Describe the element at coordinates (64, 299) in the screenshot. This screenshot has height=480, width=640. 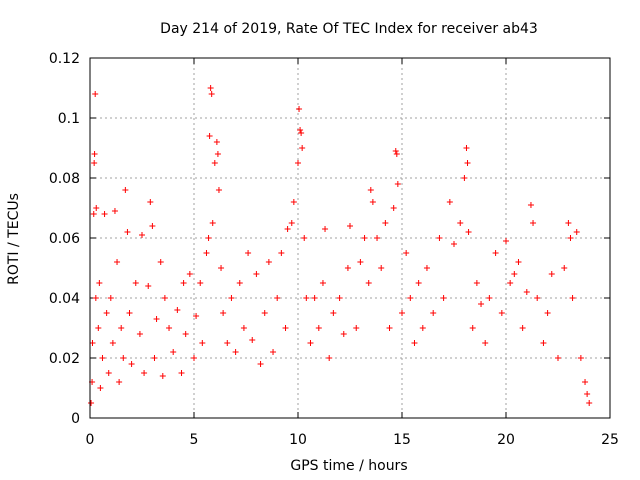
I see `y-tick-label: 0.04` at that location.